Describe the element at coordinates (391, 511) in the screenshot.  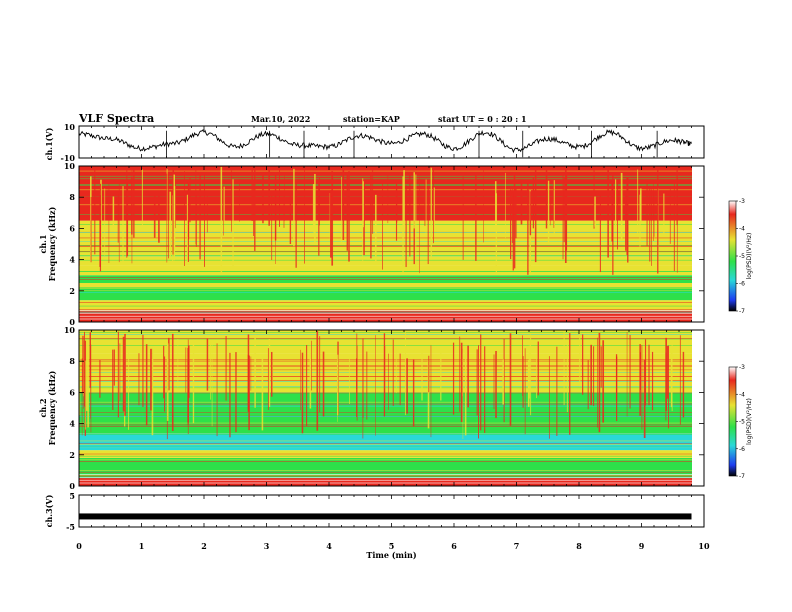
I see `ch3-waveform-frame` at that location.